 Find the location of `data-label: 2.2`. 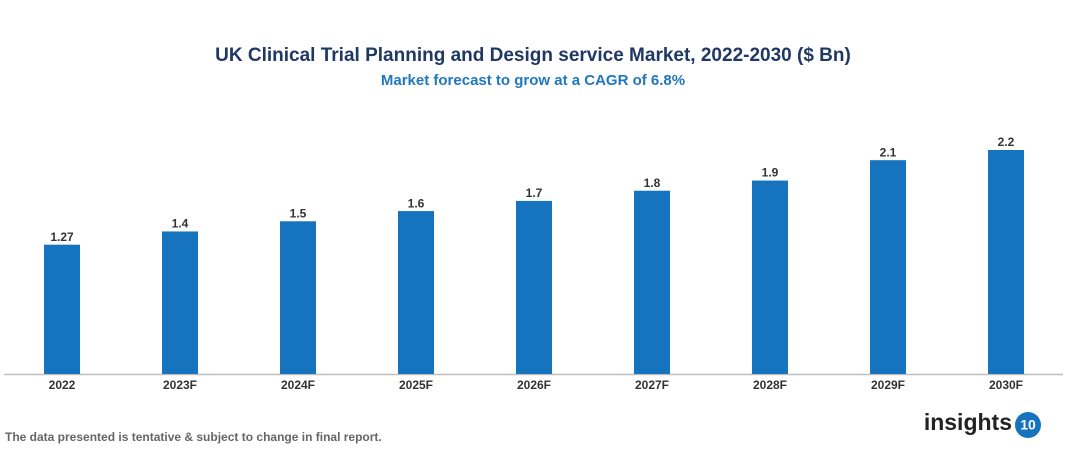

data-label: 2.2 is located at coordinates (1006, 142).